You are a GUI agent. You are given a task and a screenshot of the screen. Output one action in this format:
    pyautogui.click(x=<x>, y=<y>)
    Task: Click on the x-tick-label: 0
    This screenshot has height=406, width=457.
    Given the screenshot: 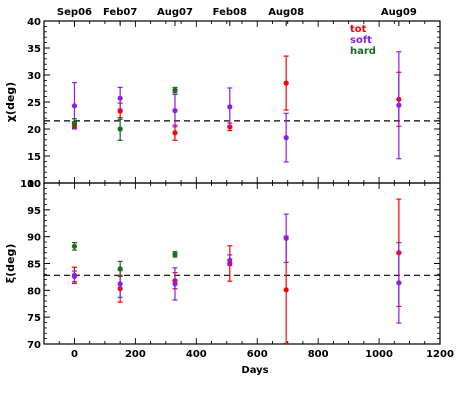 What is the action you would take?
    pyautogui.click(x=74, y=354)
    